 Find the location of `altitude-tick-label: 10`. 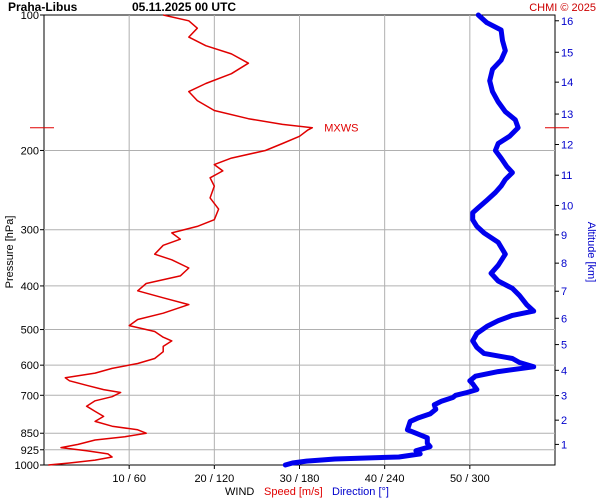

altitude-tick-label: 10 is located at coordinates (567, 206).